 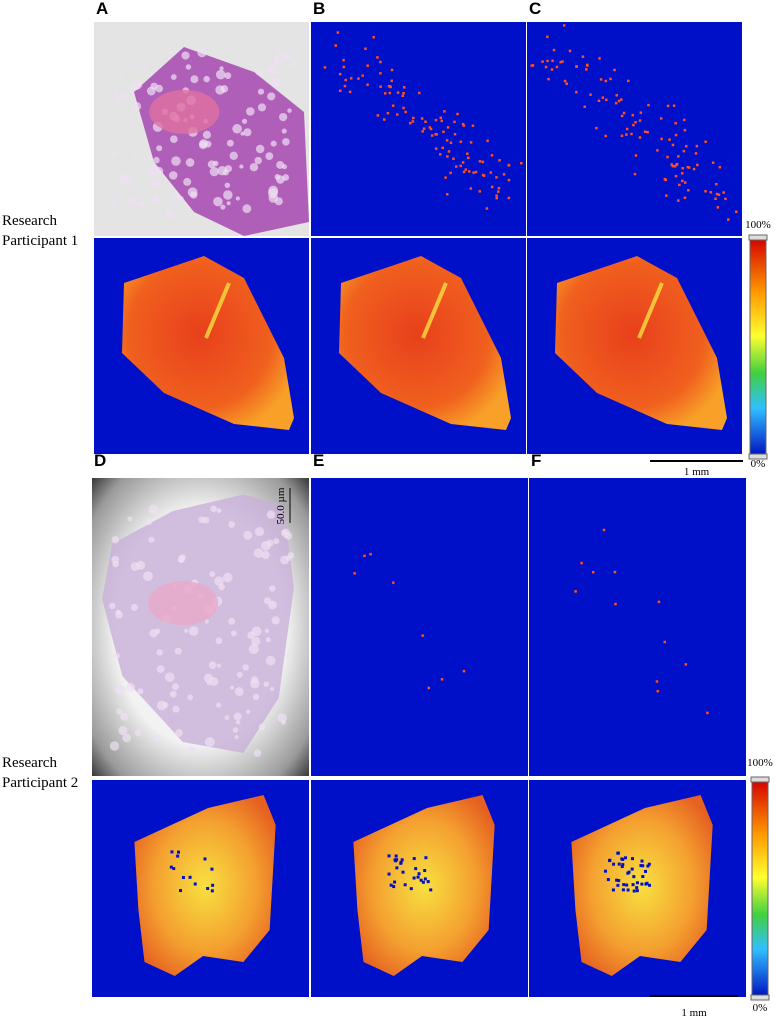 What do you see at coordinates (760, 888) in the screenshot?
I see `colorbar` at bounding box center [760, 888].